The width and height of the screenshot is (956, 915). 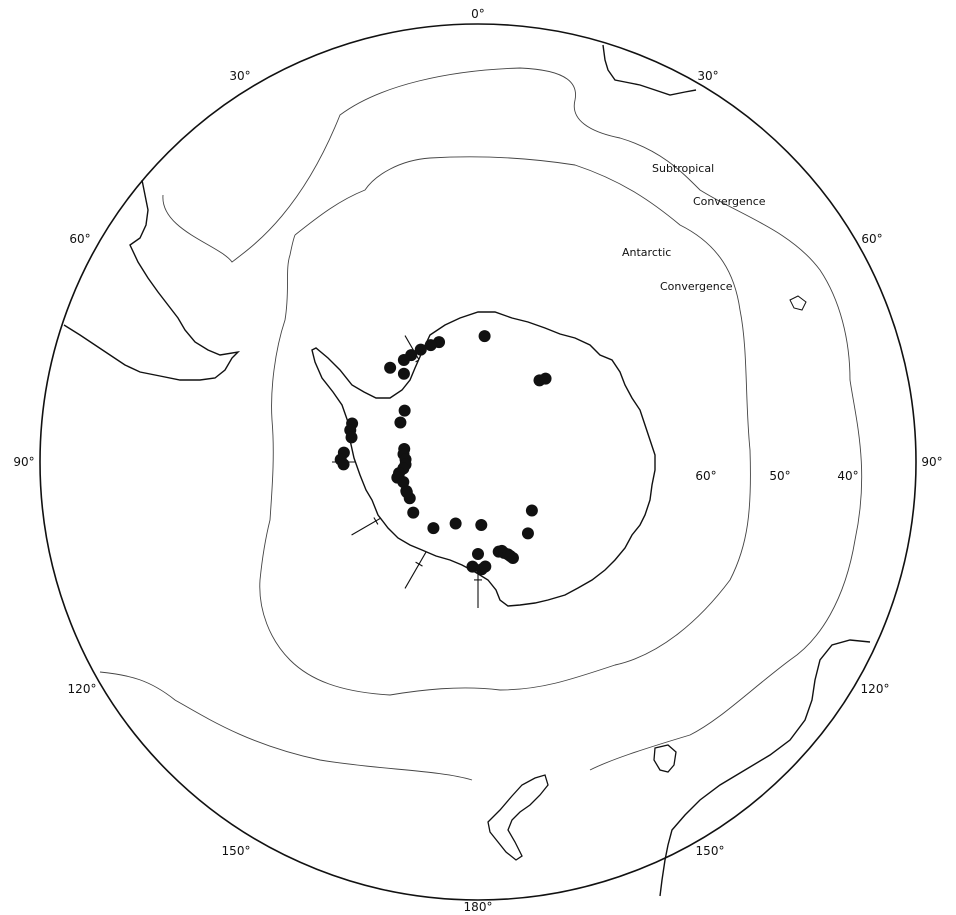 I want to click on longitude-label-60w: 60°, so click(x=79, y=239).